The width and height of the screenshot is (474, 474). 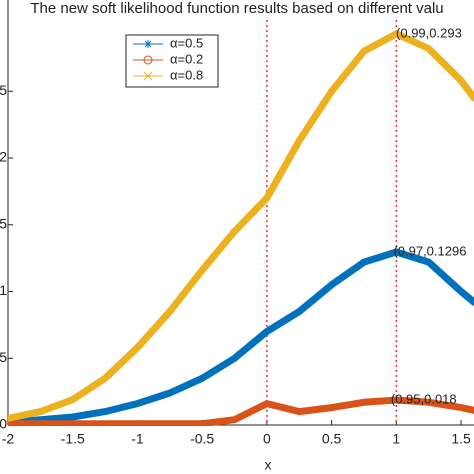 I want to click on annotation: (0.99,0.293, so click(x=429, y=32).